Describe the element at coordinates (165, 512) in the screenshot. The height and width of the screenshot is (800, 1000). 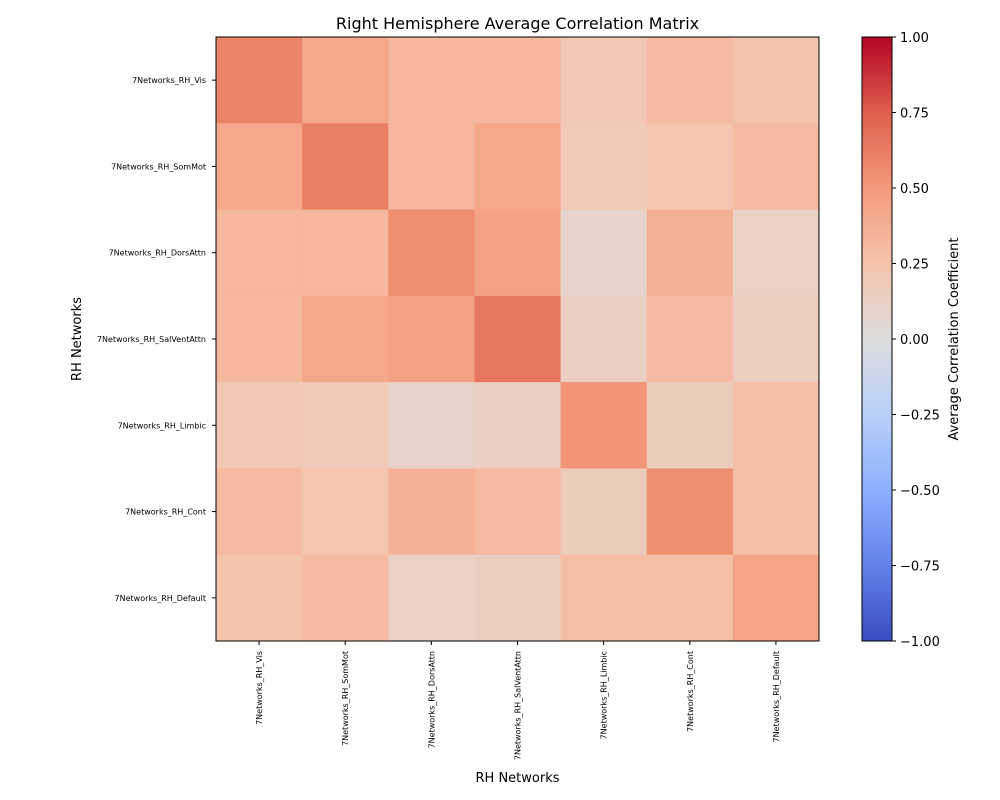
I see `y-tick-label: 7Networks_RH_Cont` at that location.